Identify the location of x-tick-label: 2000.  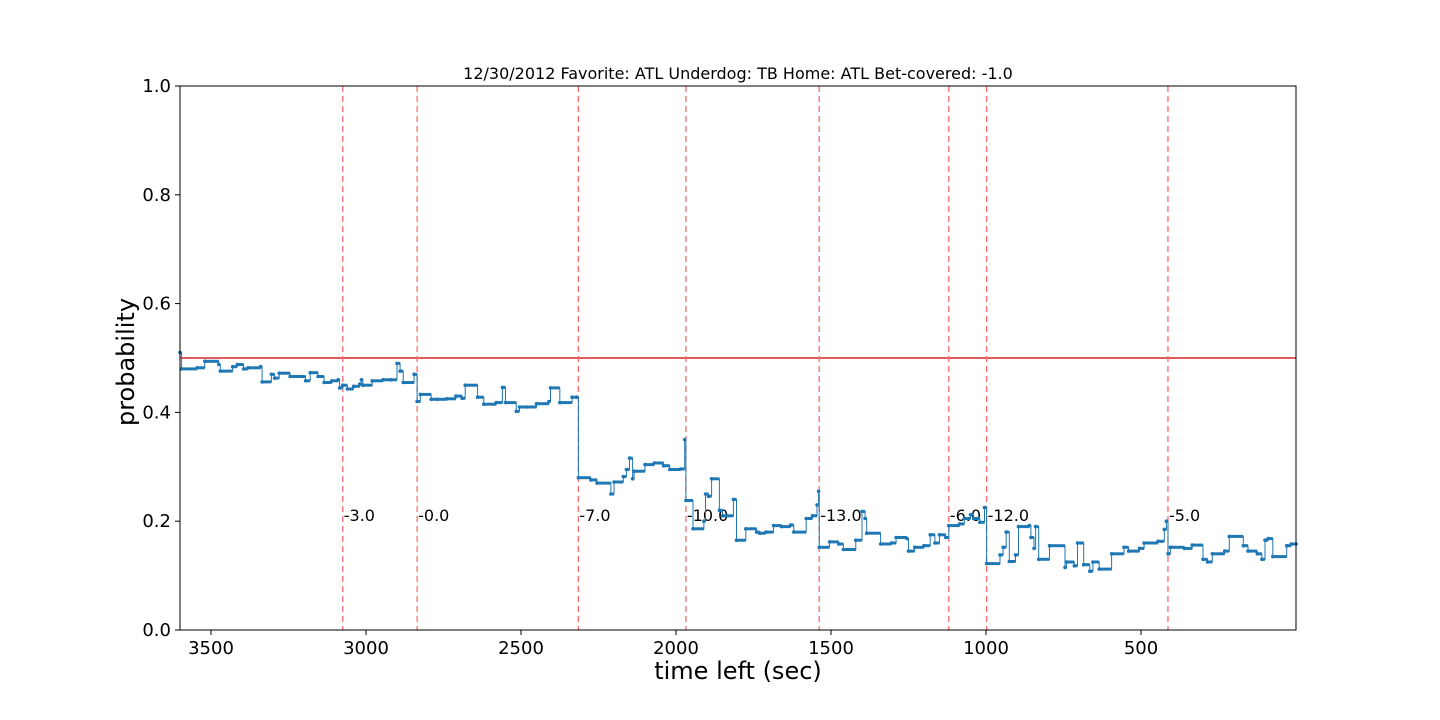
(676, 648).